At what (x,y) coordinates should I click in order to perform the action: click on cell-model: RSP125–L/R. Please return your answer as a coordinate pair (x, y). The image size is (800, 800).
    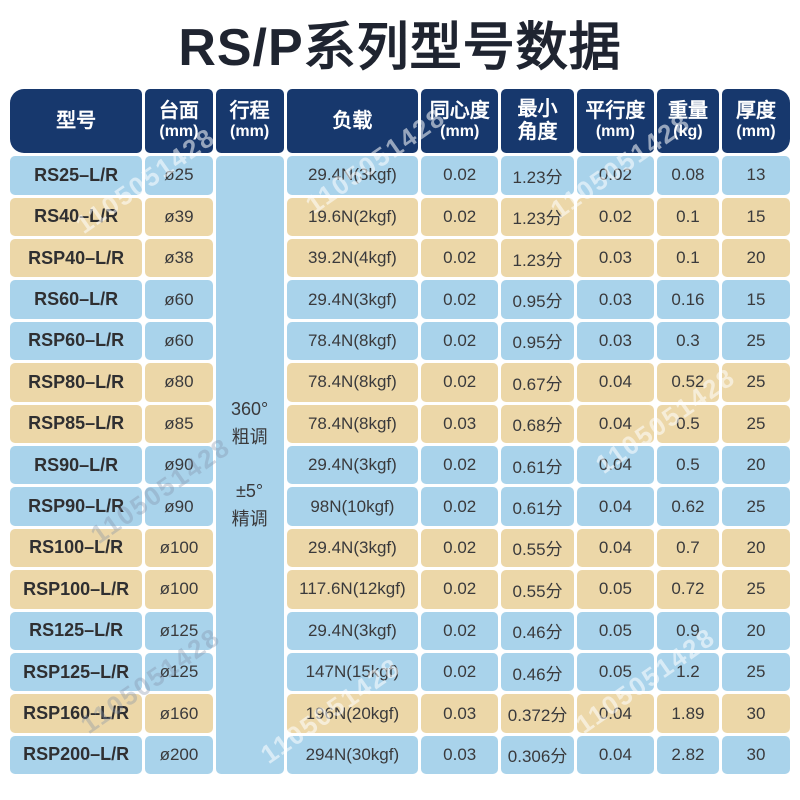
    Looking at the image, I should click on (76, 672).